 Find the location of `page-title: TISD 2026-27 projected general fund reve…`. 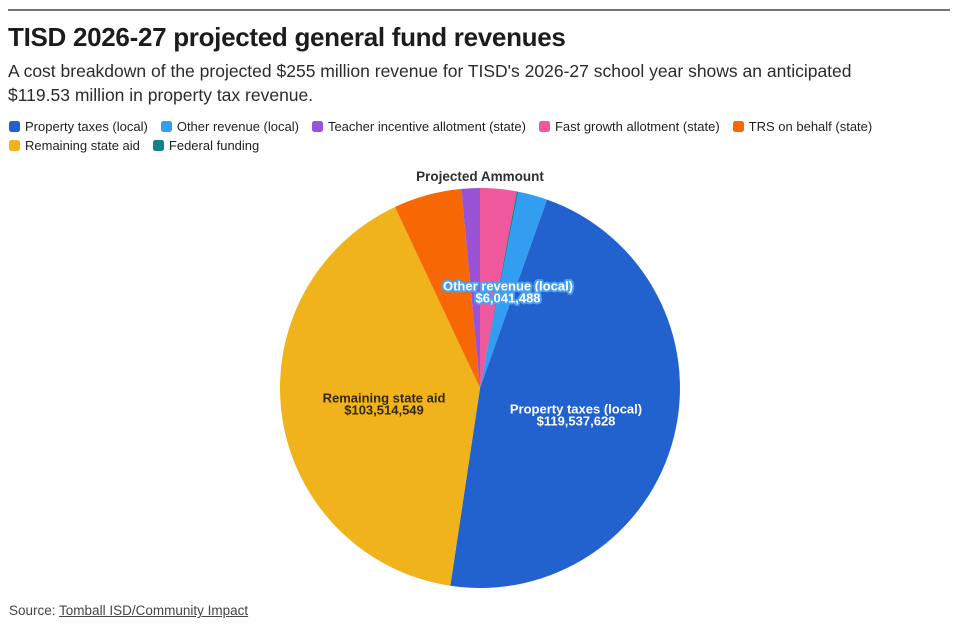

page-title: TISD 2026-27 projected general fund reve… is located at coordinates (287, 37).